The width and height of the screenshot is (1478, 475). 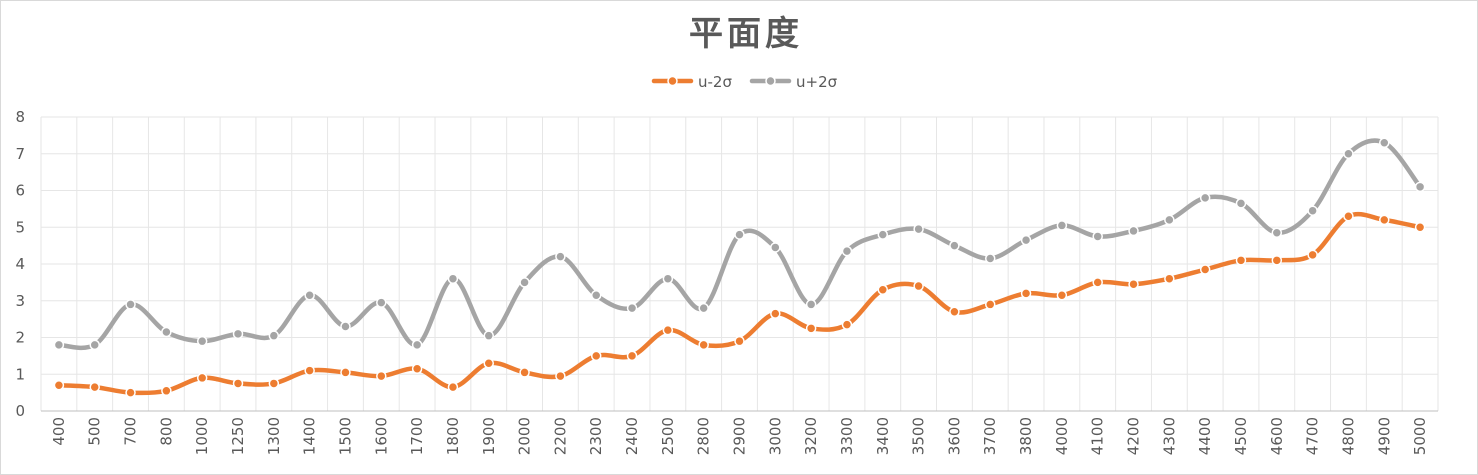 What do you see at coordinates (990, 436) in the screenshot?
I see `x-tick-label: 3700` at bounding box center [990, 436].